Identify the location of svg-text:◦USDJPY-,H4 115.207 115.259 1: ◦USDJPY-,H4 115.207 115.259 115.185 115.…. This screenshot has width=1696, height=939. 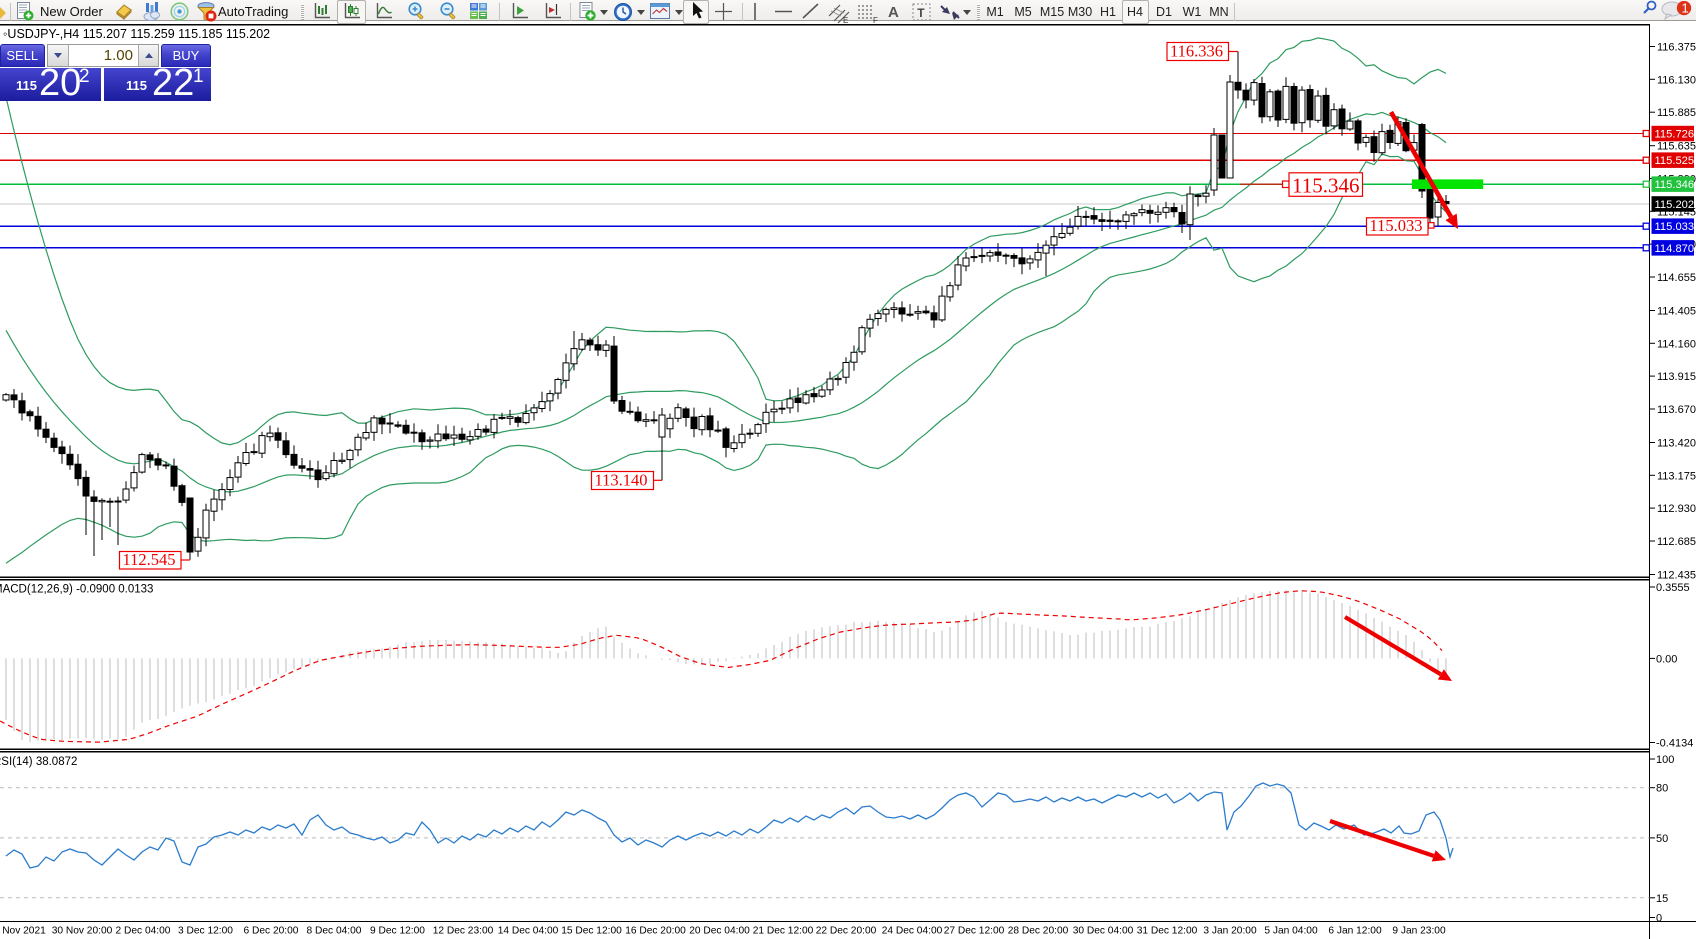
(136, 34).